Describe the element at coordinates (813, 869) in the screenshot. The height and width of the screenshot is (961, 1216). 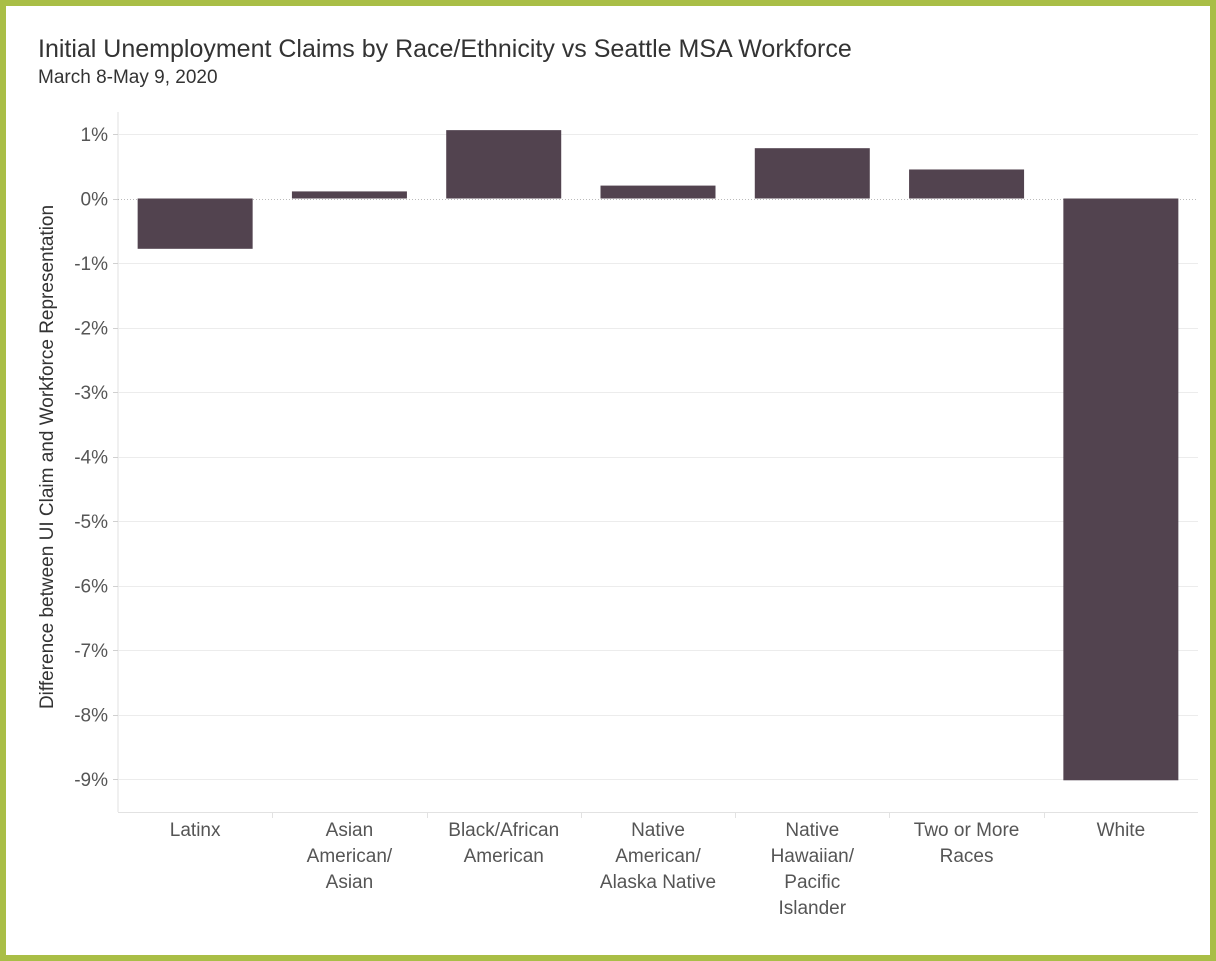
I see `x-tick-label: Native Hawaiian/Pacific Islander` at that location.